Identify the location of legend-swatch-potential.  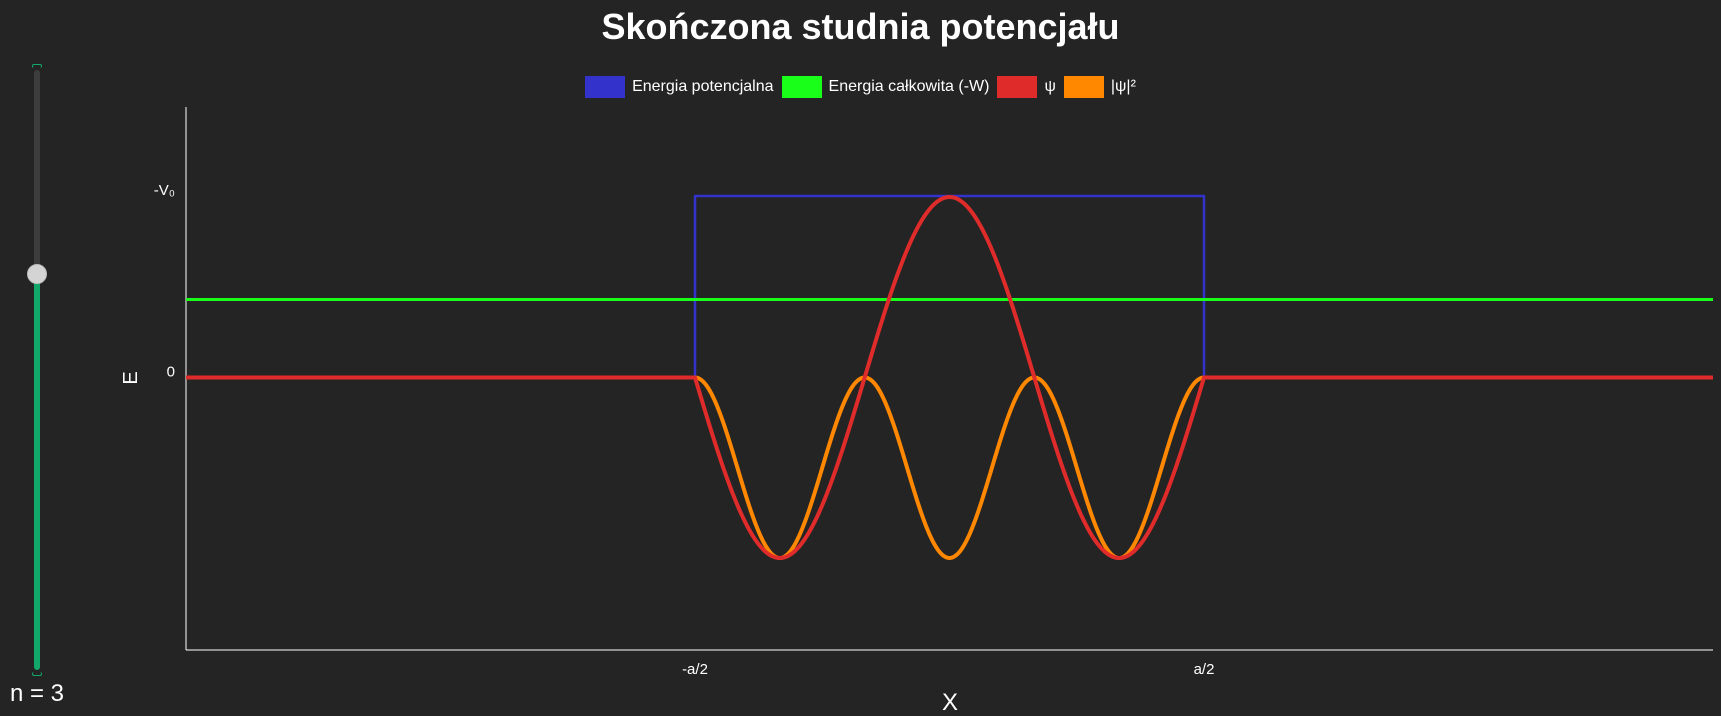
(605, 87).